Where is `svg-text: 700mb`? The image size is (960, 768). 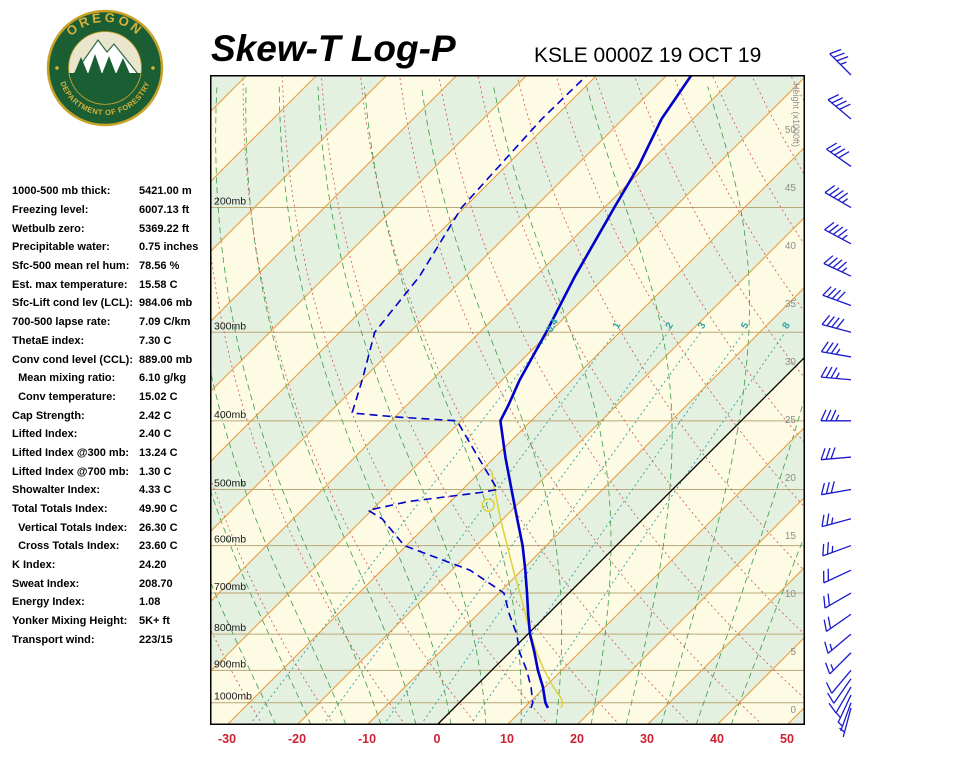
svg-text: 700mb is located at coordinates (230, 587).